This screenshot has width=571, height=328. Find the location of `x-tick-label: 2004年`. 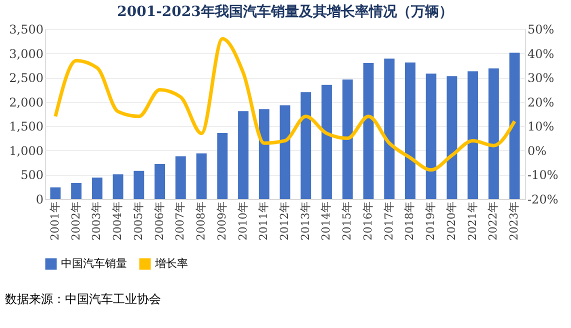

x-tick-label: 2004年 is located at coordinates (117, 221).